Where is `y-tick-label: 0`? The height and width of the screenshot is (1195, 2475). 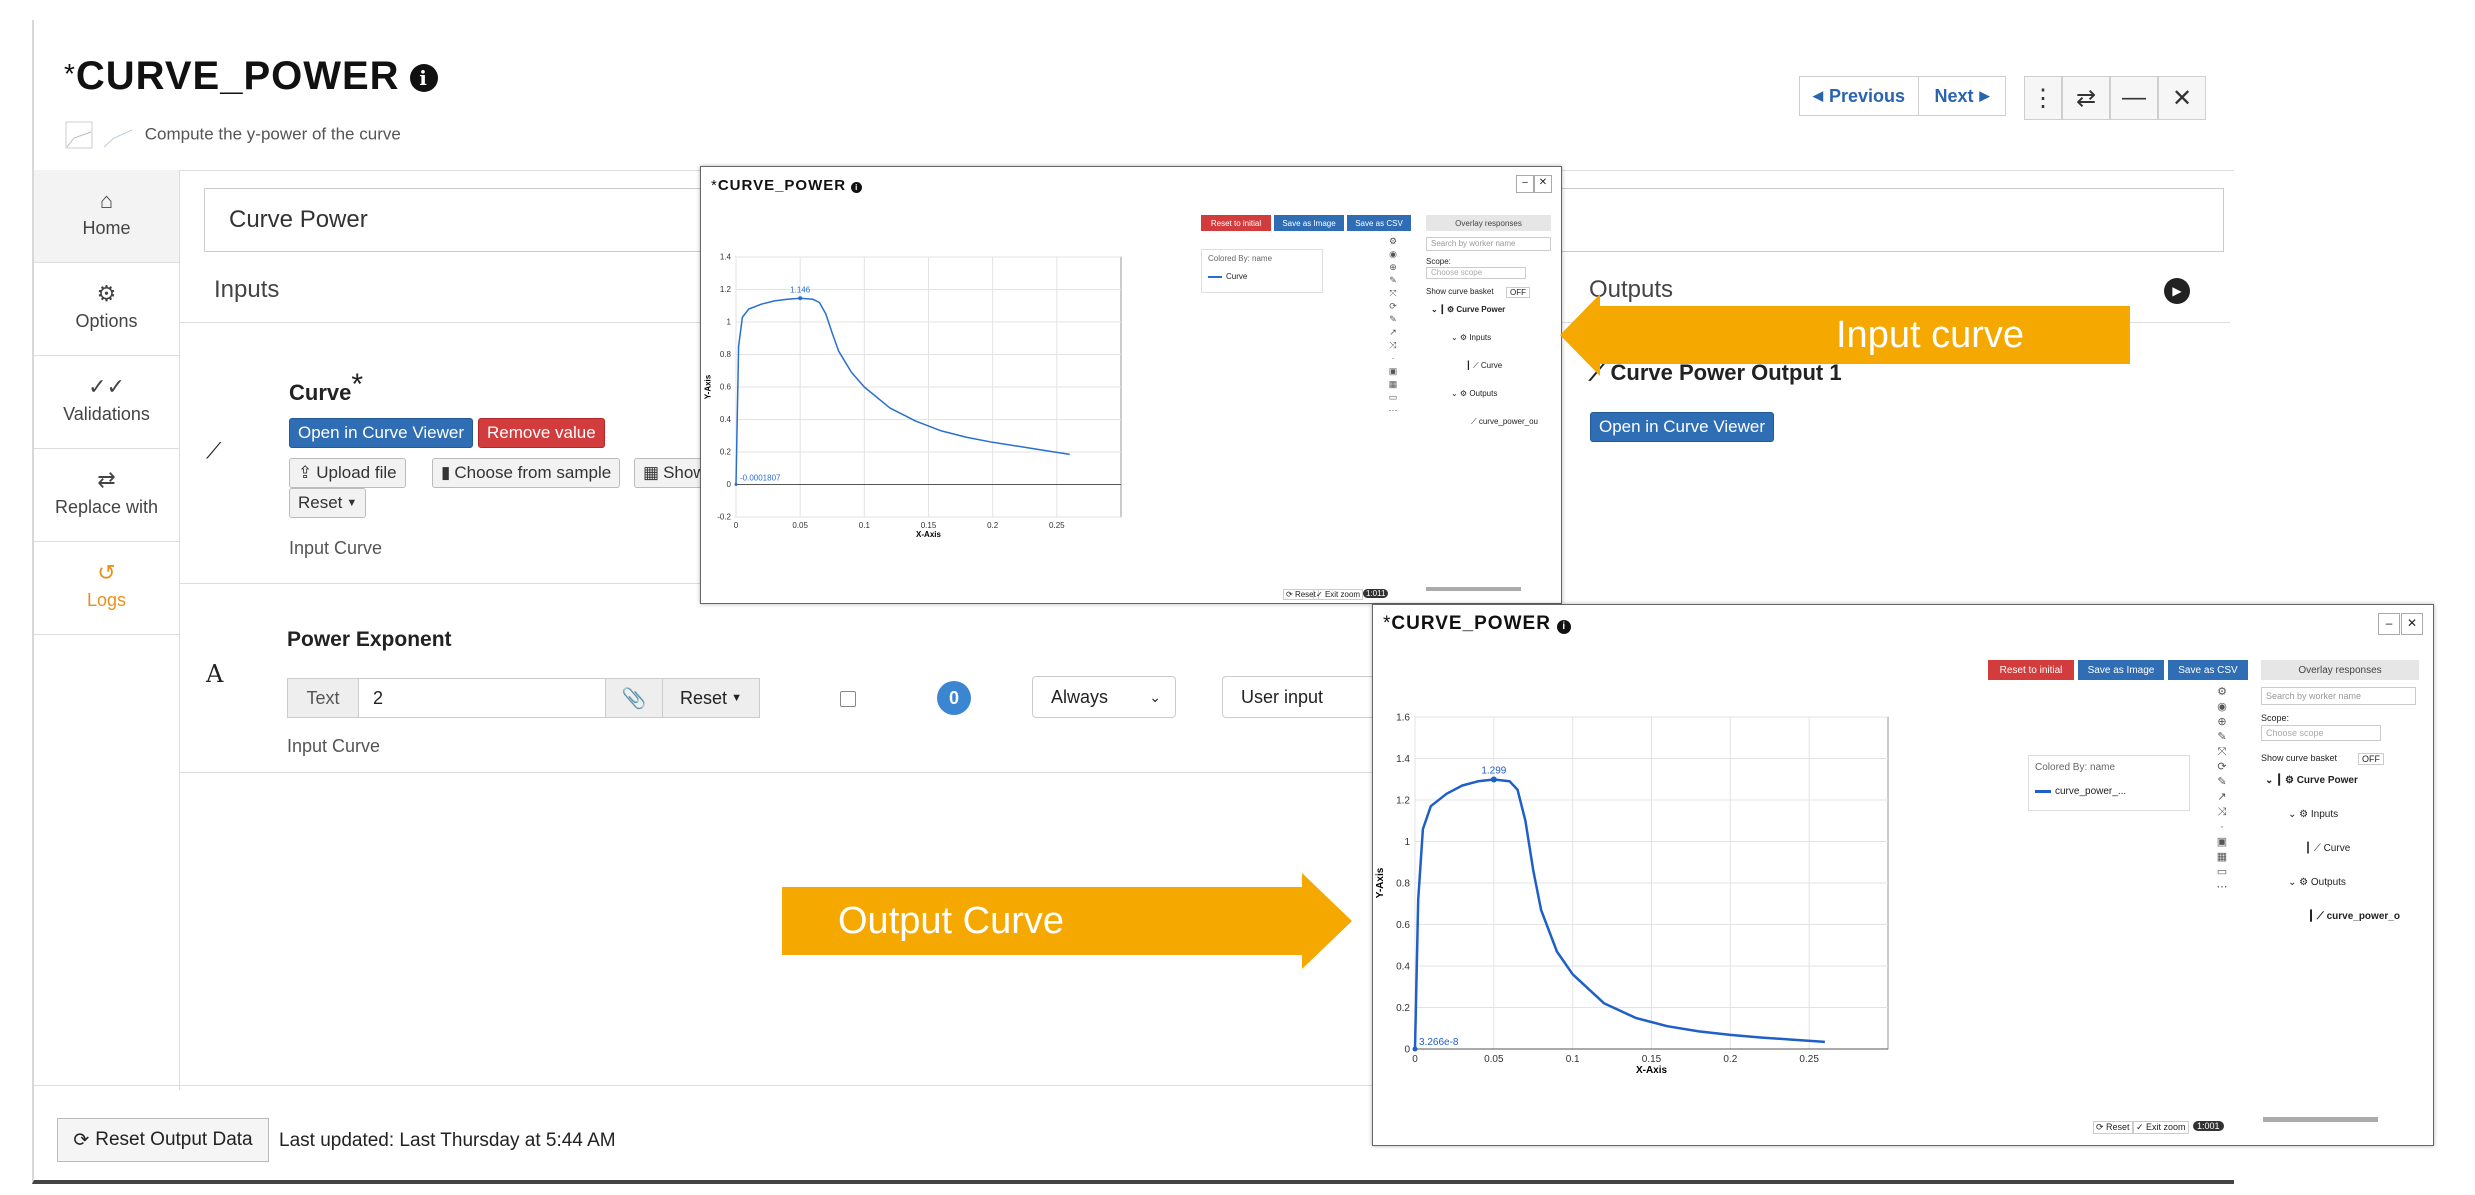
y-tick-label: 0 is located at coordinates (1407, 1049).